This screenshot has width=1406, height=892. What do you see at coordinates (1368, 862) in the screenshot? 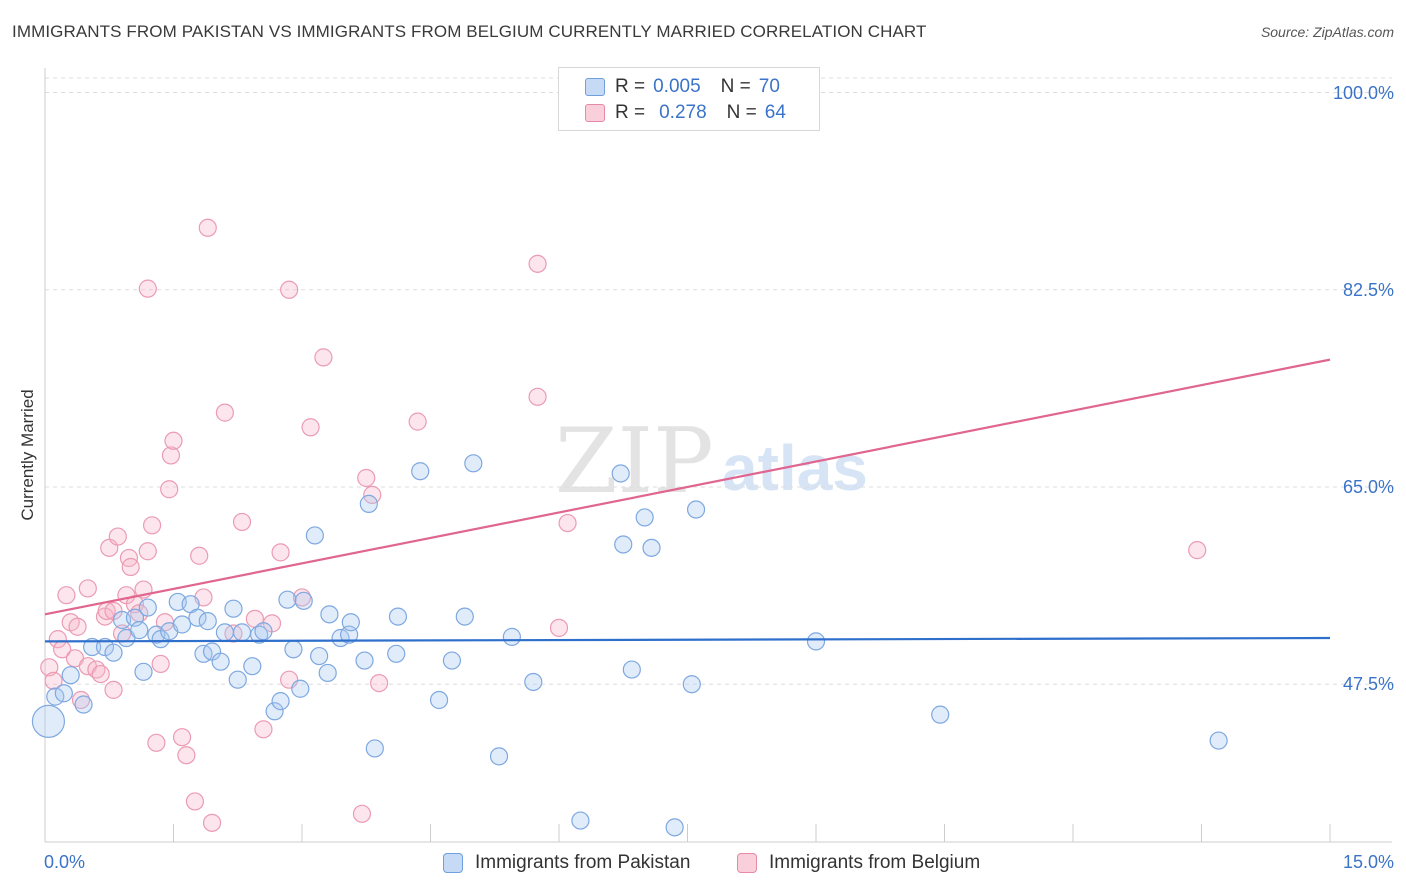
I see `x-axis-max-label: 15.0%` at bounding box center [1368, 862].